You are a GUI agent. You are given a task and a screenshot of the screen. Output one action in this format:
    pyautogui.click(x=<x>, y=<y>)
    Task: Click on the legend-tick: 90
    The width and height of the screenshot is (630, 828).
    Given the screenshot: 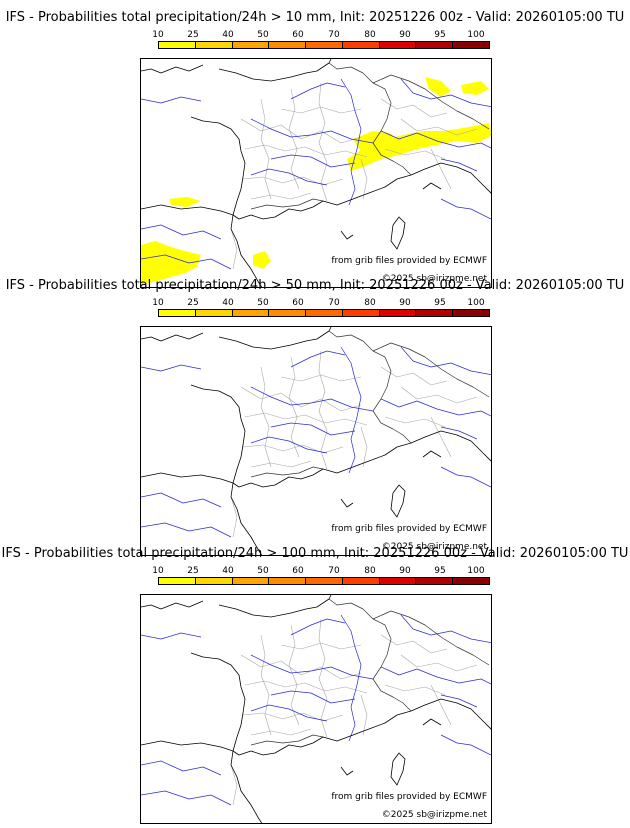 What is the action you would take?
    pyautogui.click(x=405, y=571)
    